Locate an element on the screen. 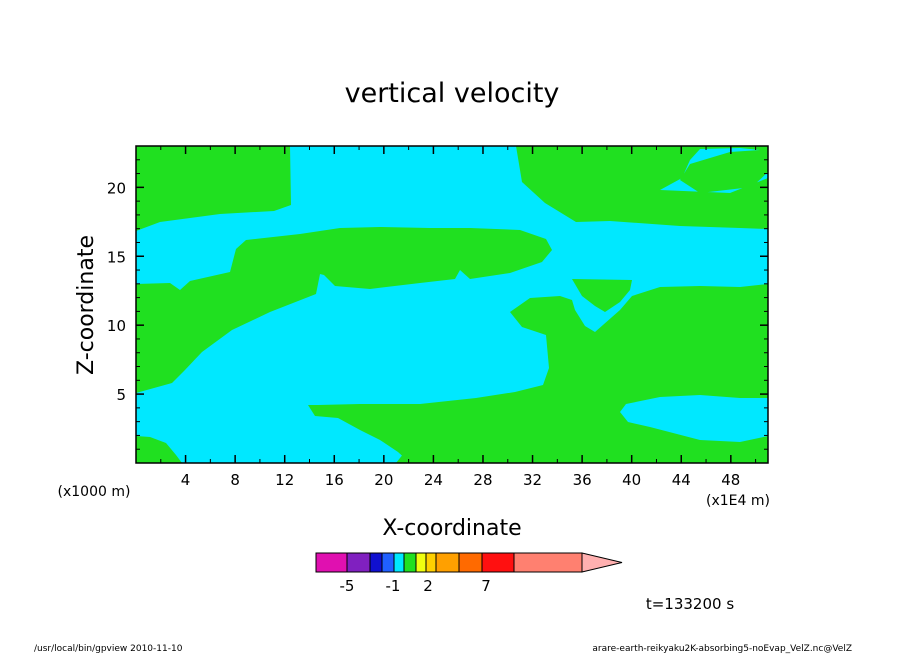  y-axis-label: Z-coordinate is located at coordinates (86, 305).